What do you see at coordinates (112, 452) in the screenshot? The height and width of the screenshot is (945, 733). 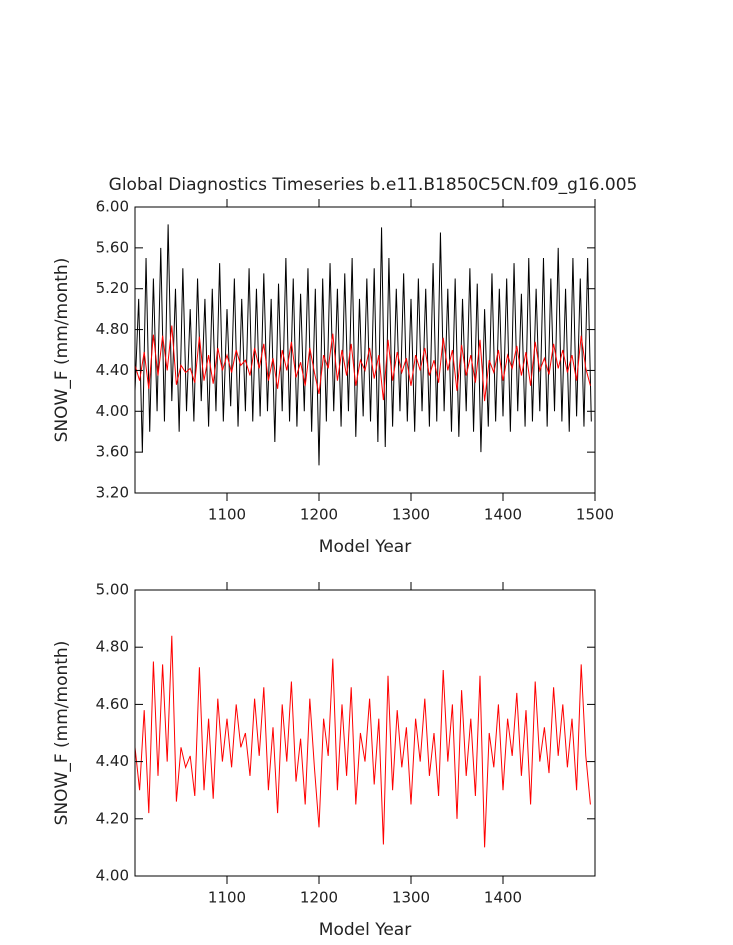 I see `y-tick-label: 3.60` at bounding box center [112, 452].